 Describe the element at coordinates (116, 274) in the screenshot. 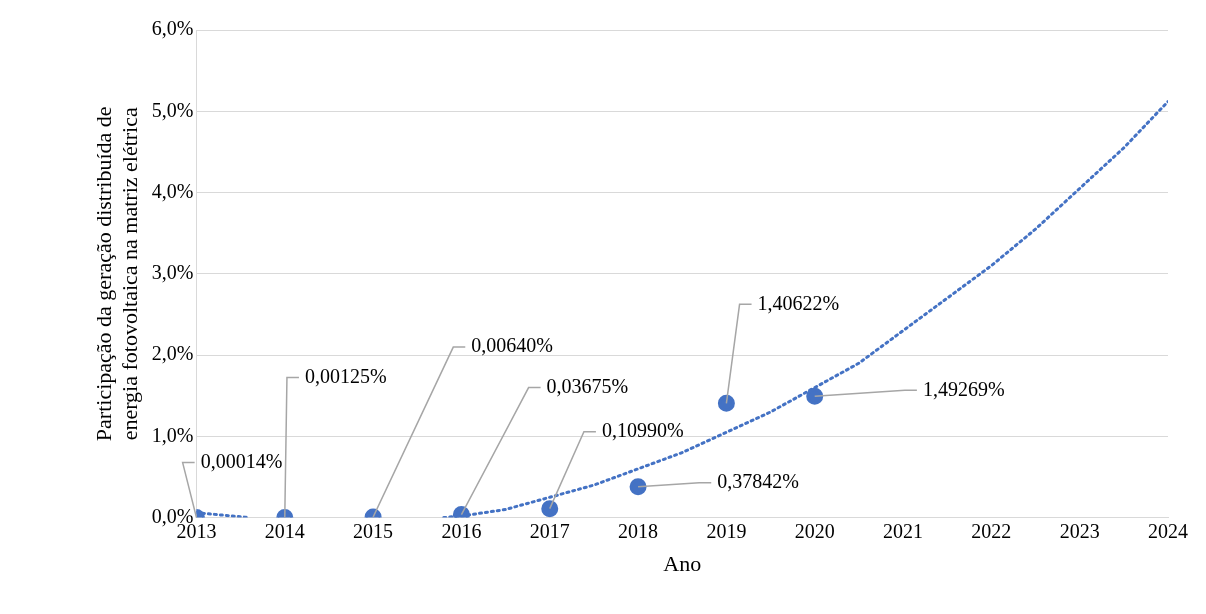

I see `y-axis-title: Participação da geração distribuída de energia fotovoltaica na matriz elétrica` at that location.